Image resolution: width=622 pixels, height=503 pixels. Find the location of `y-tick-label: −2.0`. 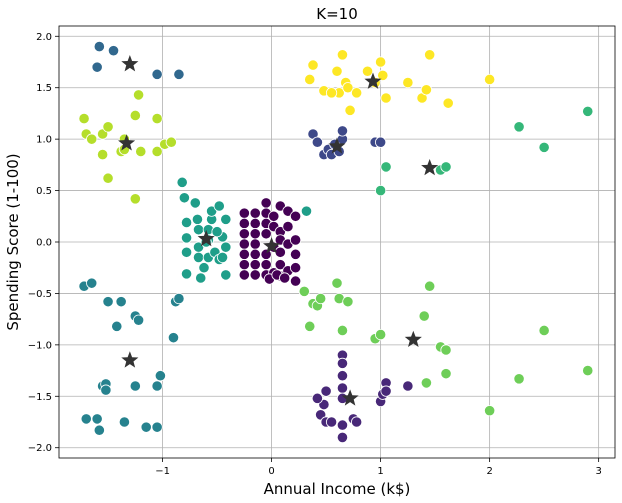

y-tick-label: −2.0 is located at coordinates (40, 448).